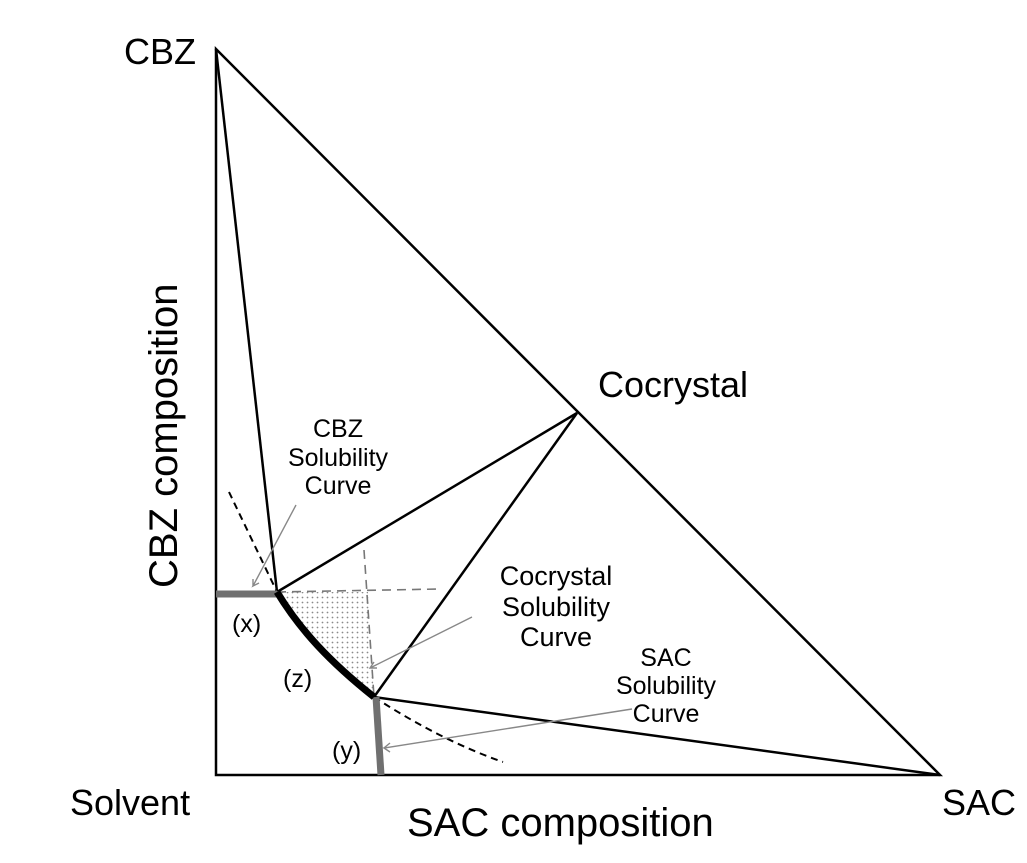  What do you see at coordinates (427, 502) in the screenshot?
I see `tie-line-cocrystal-upper` at bounding box center [427, 502].